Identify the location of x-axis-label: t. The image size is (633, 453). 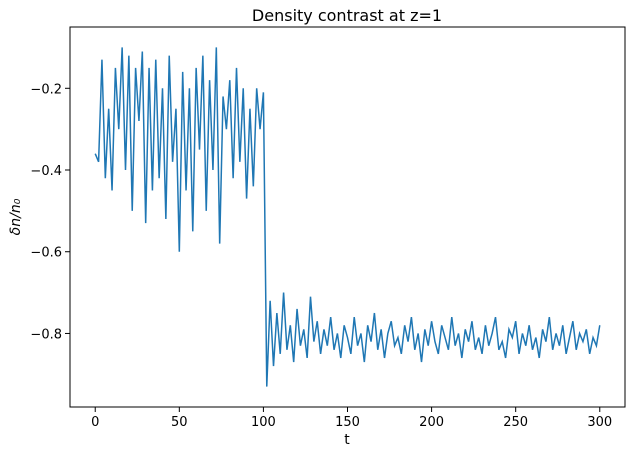
(347, 440).